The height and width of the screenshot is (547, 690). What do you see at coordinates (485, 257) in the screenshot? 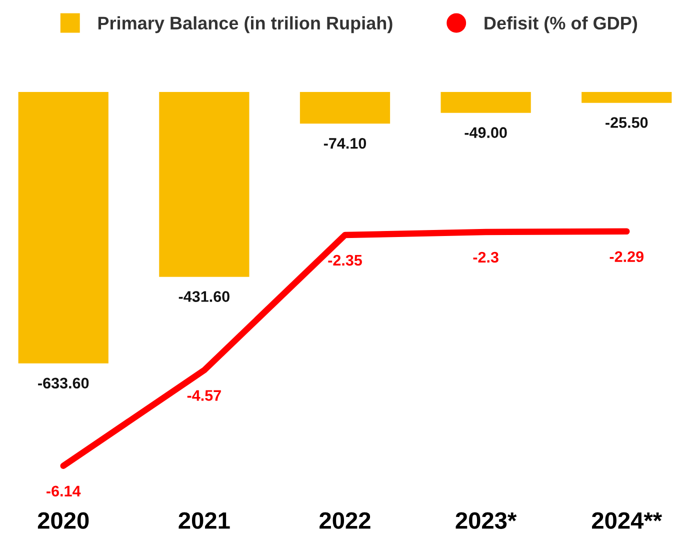
I see `data-label: -2.3` at bounding box center [485, 257].